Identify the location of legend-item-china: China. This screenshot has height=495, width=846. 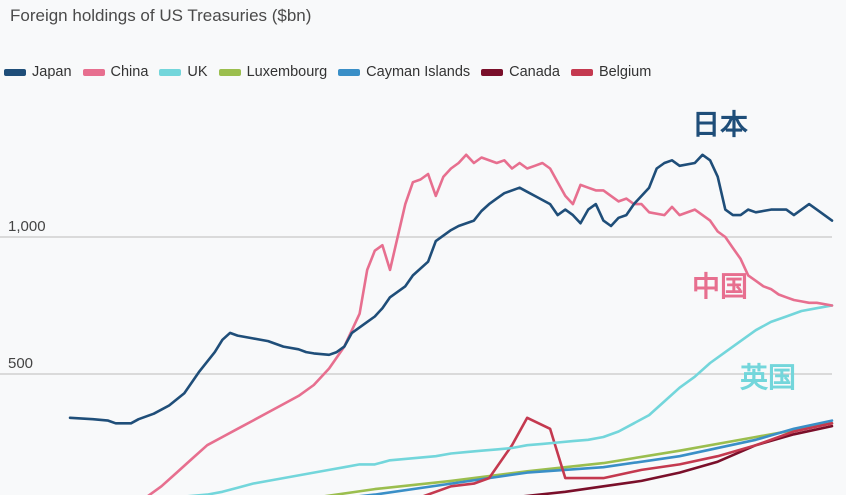
(115, 72).